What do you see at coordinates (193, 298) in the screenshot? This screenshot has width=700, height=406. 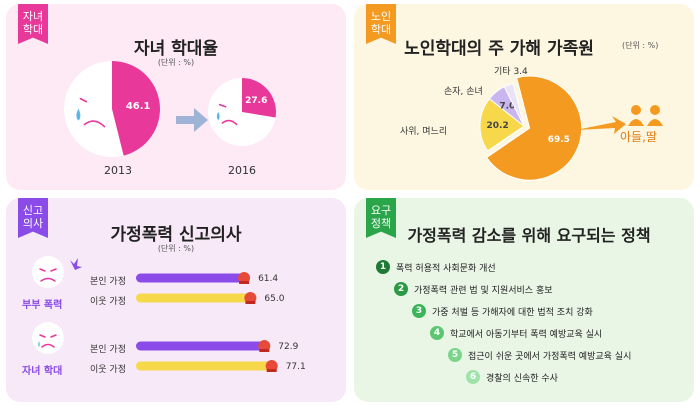 I see `bar-부부 폭력-이웃 가정` at bounding box center [193, 298].